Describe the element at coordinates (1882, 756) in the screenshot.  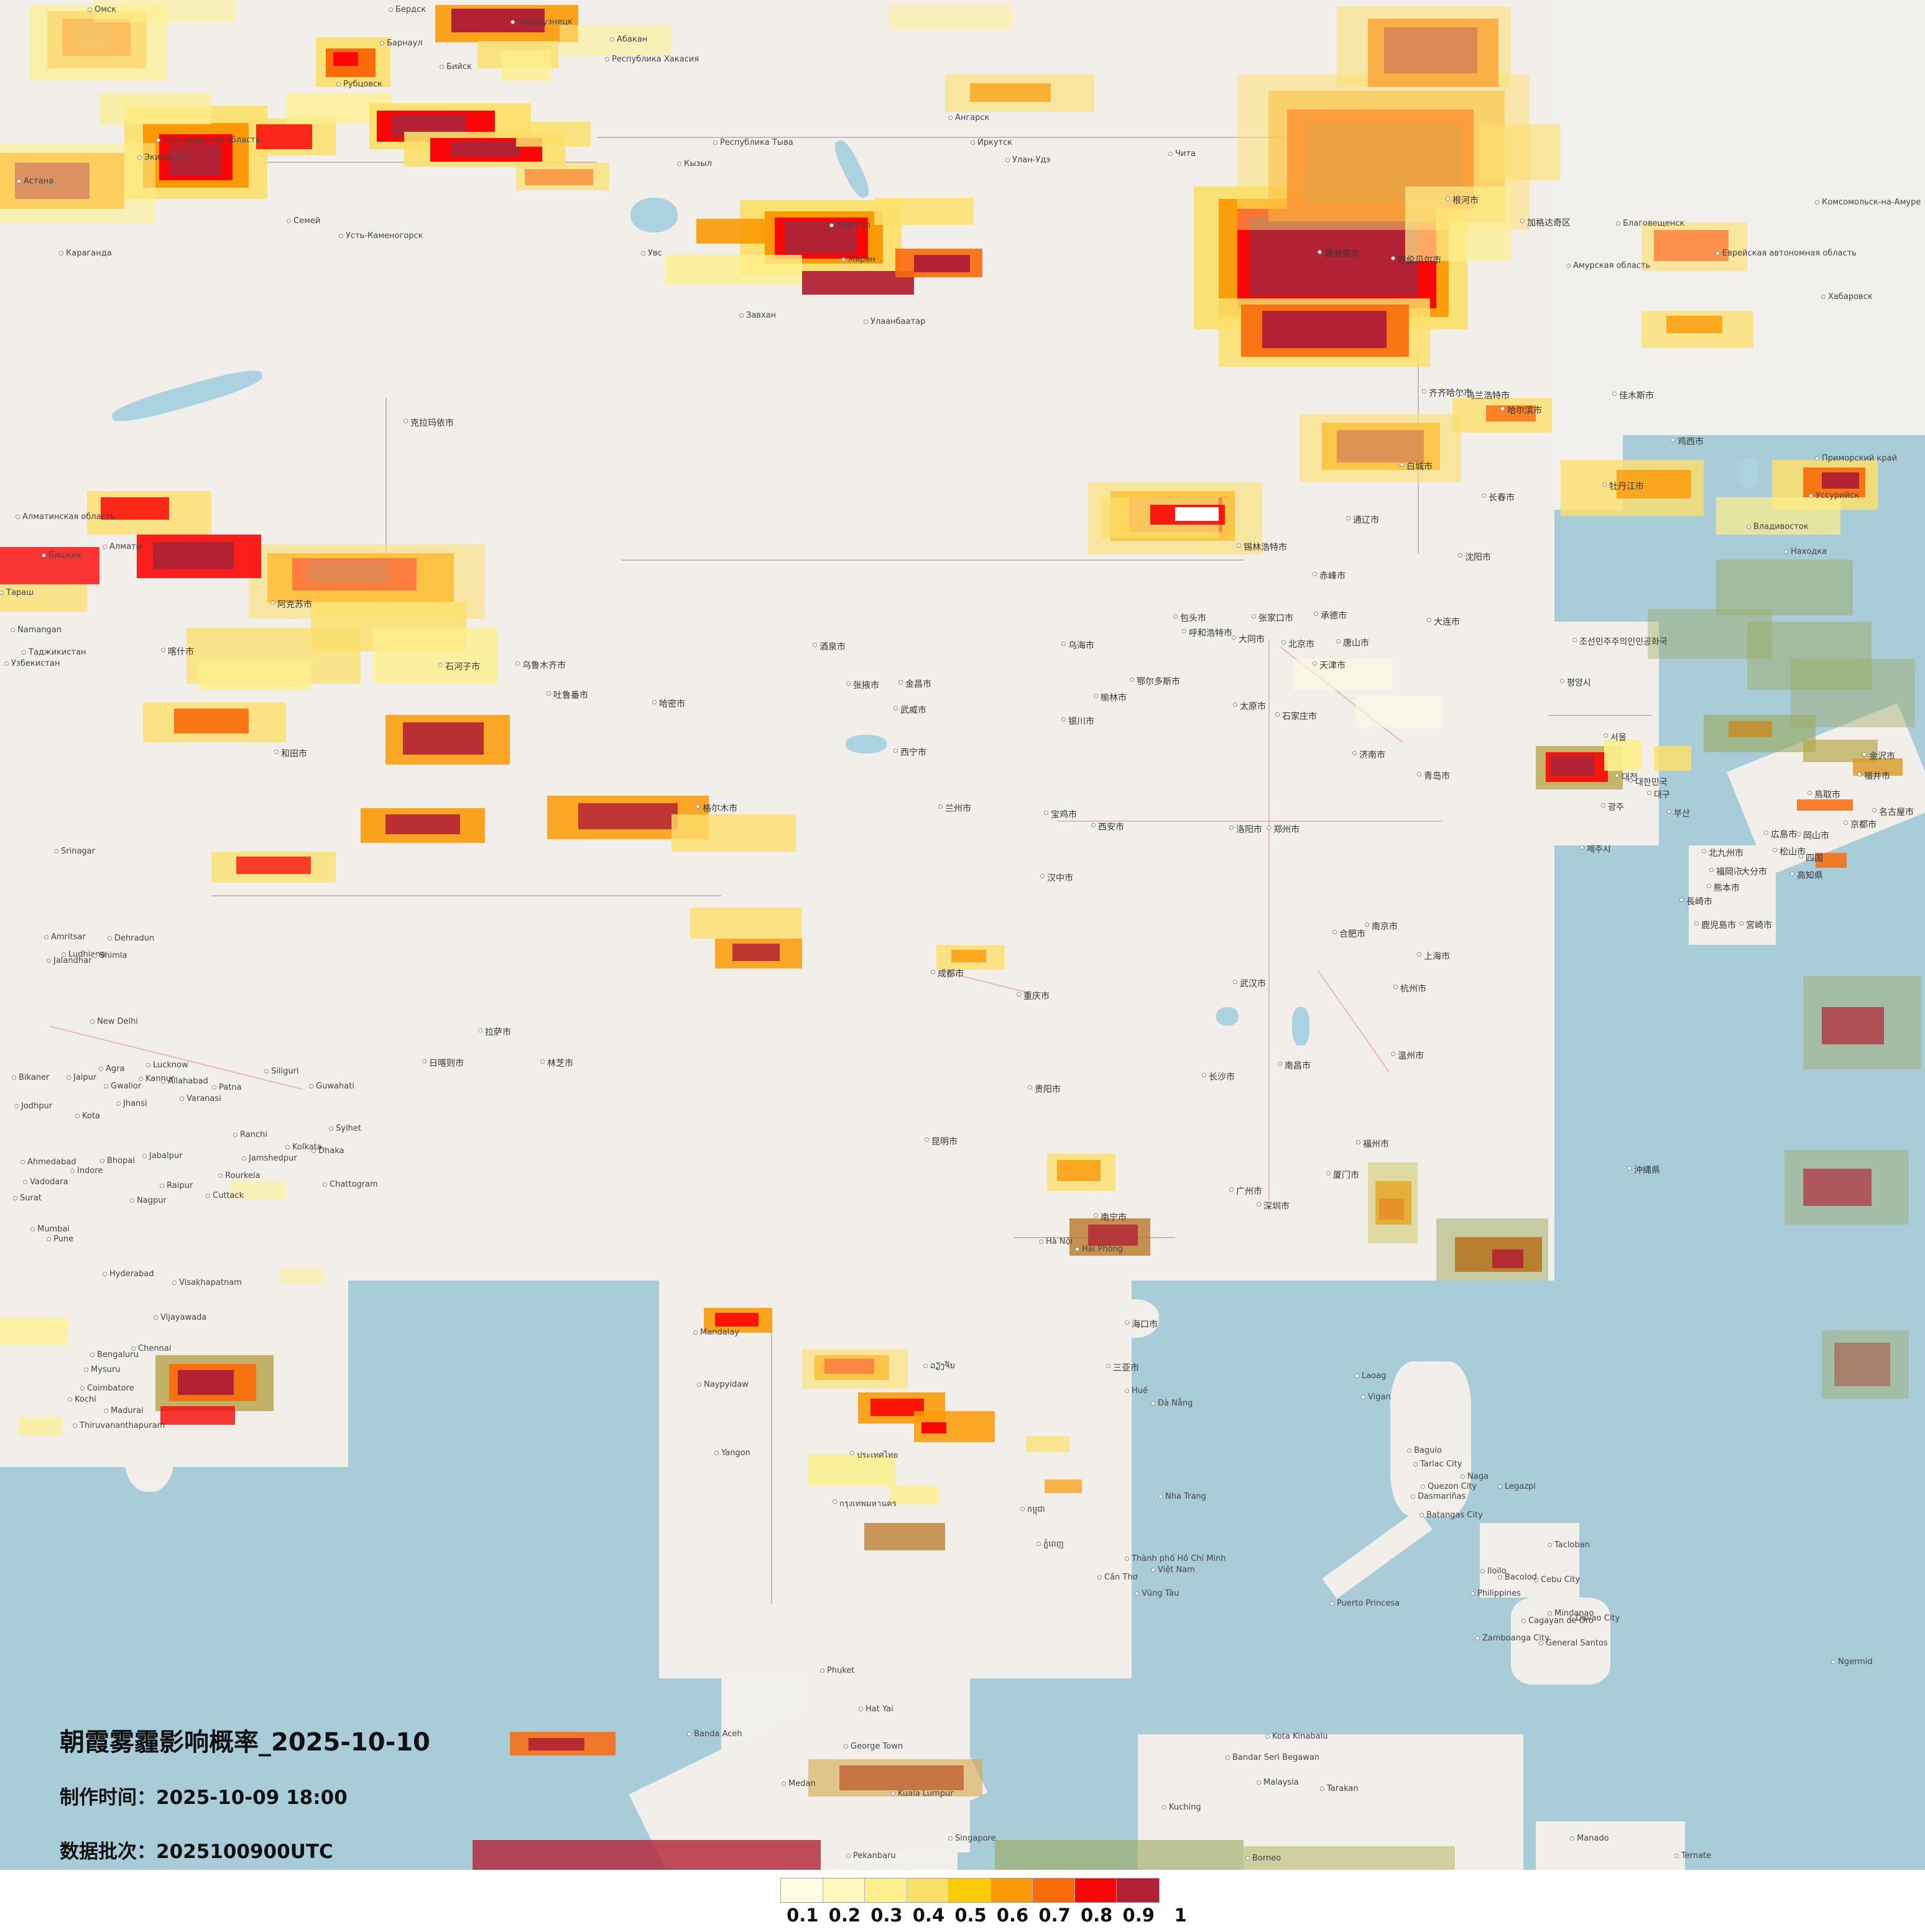
I see `map-label: 金沢市` at that location.